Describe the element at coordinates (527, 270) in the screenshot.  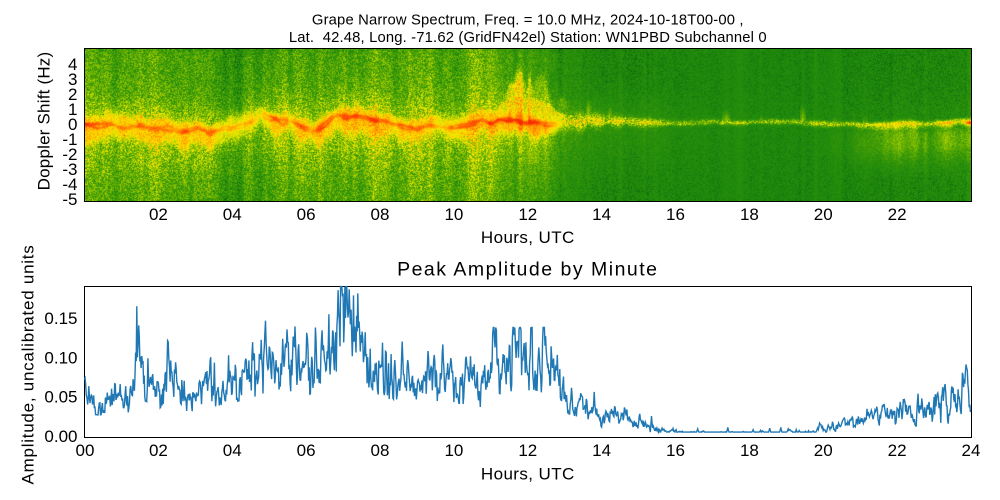
I see `svg-text: Peak Amplitude by Minute` at that location.